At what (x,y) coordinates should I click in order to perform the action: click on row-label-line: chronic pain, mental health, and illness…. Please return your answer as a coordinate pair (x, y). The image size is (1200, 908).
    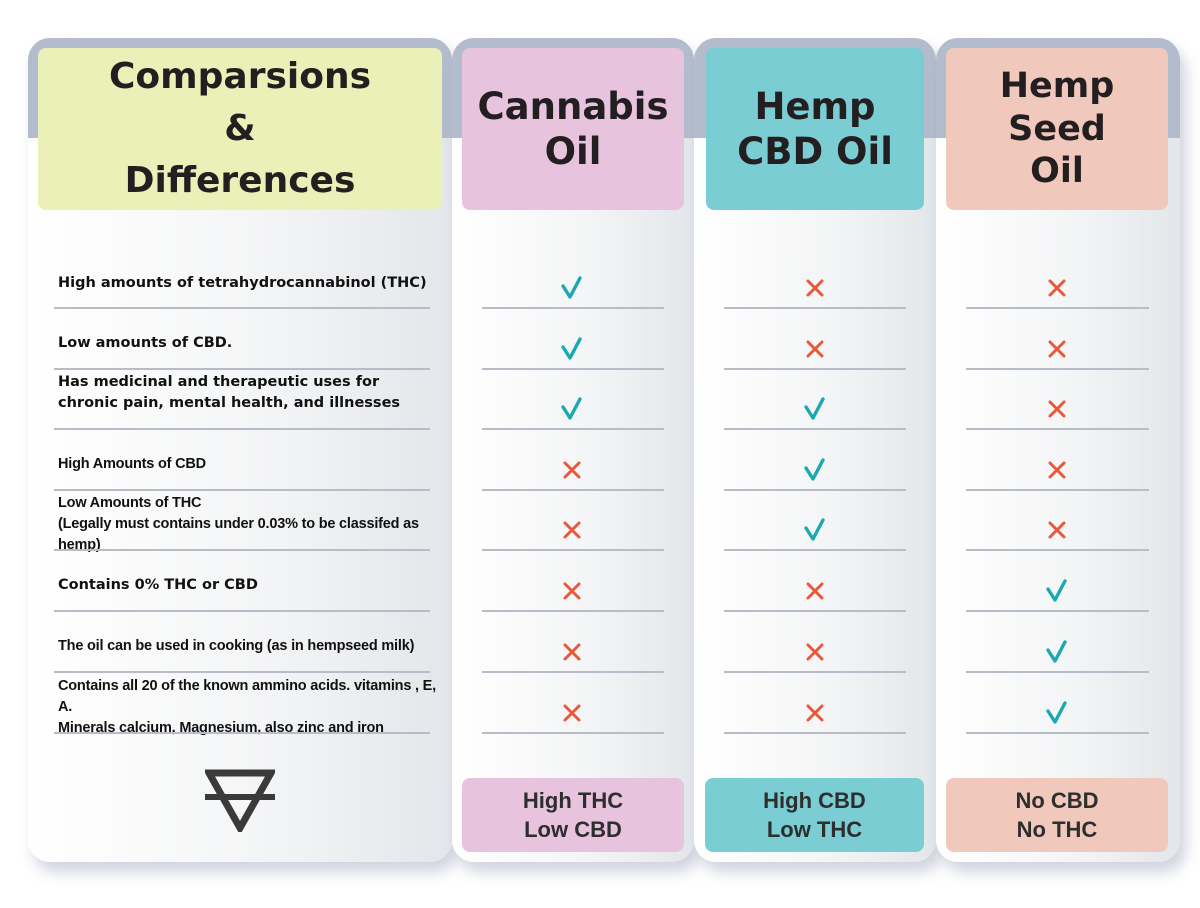
    Looking at the image, I should click on (229, 403).